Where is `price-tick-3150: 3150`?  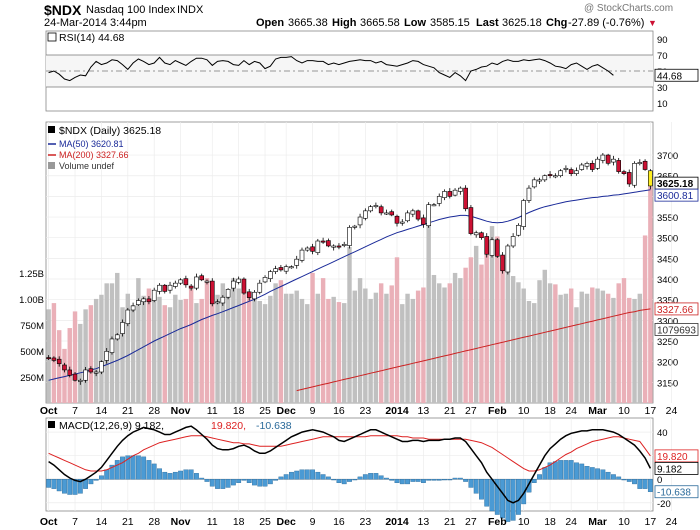 price-tick-3150: 3150 is located at coordinates (667, 383).